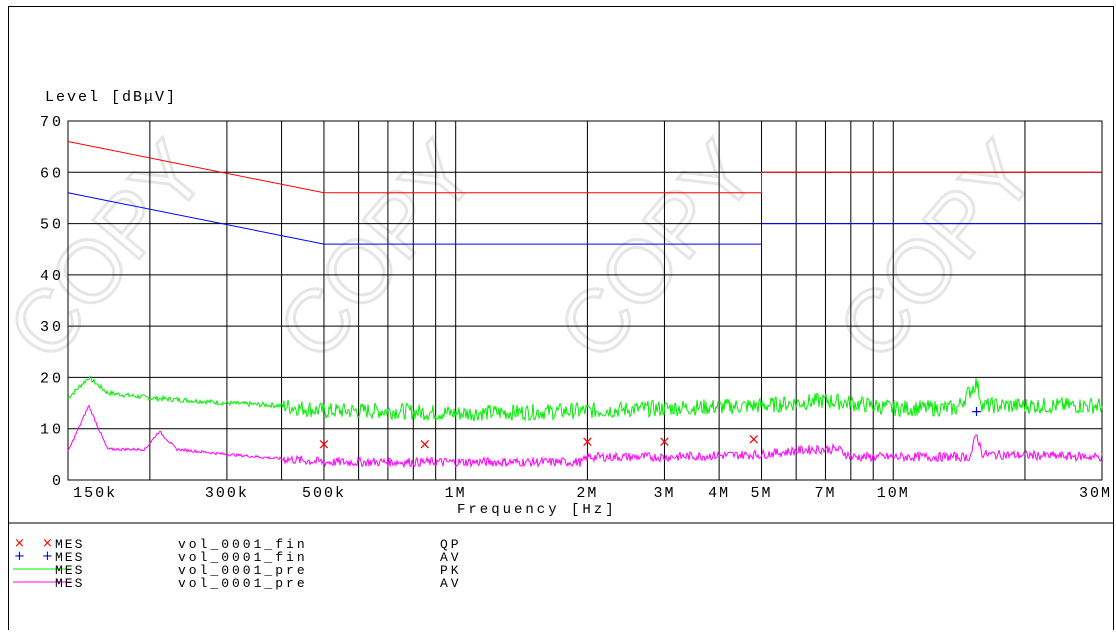 Image resolution: width=1116 pixels, height=633 pixels. I want to click on legend-row: MES vol_0001_pre AV, so click(237, 583).